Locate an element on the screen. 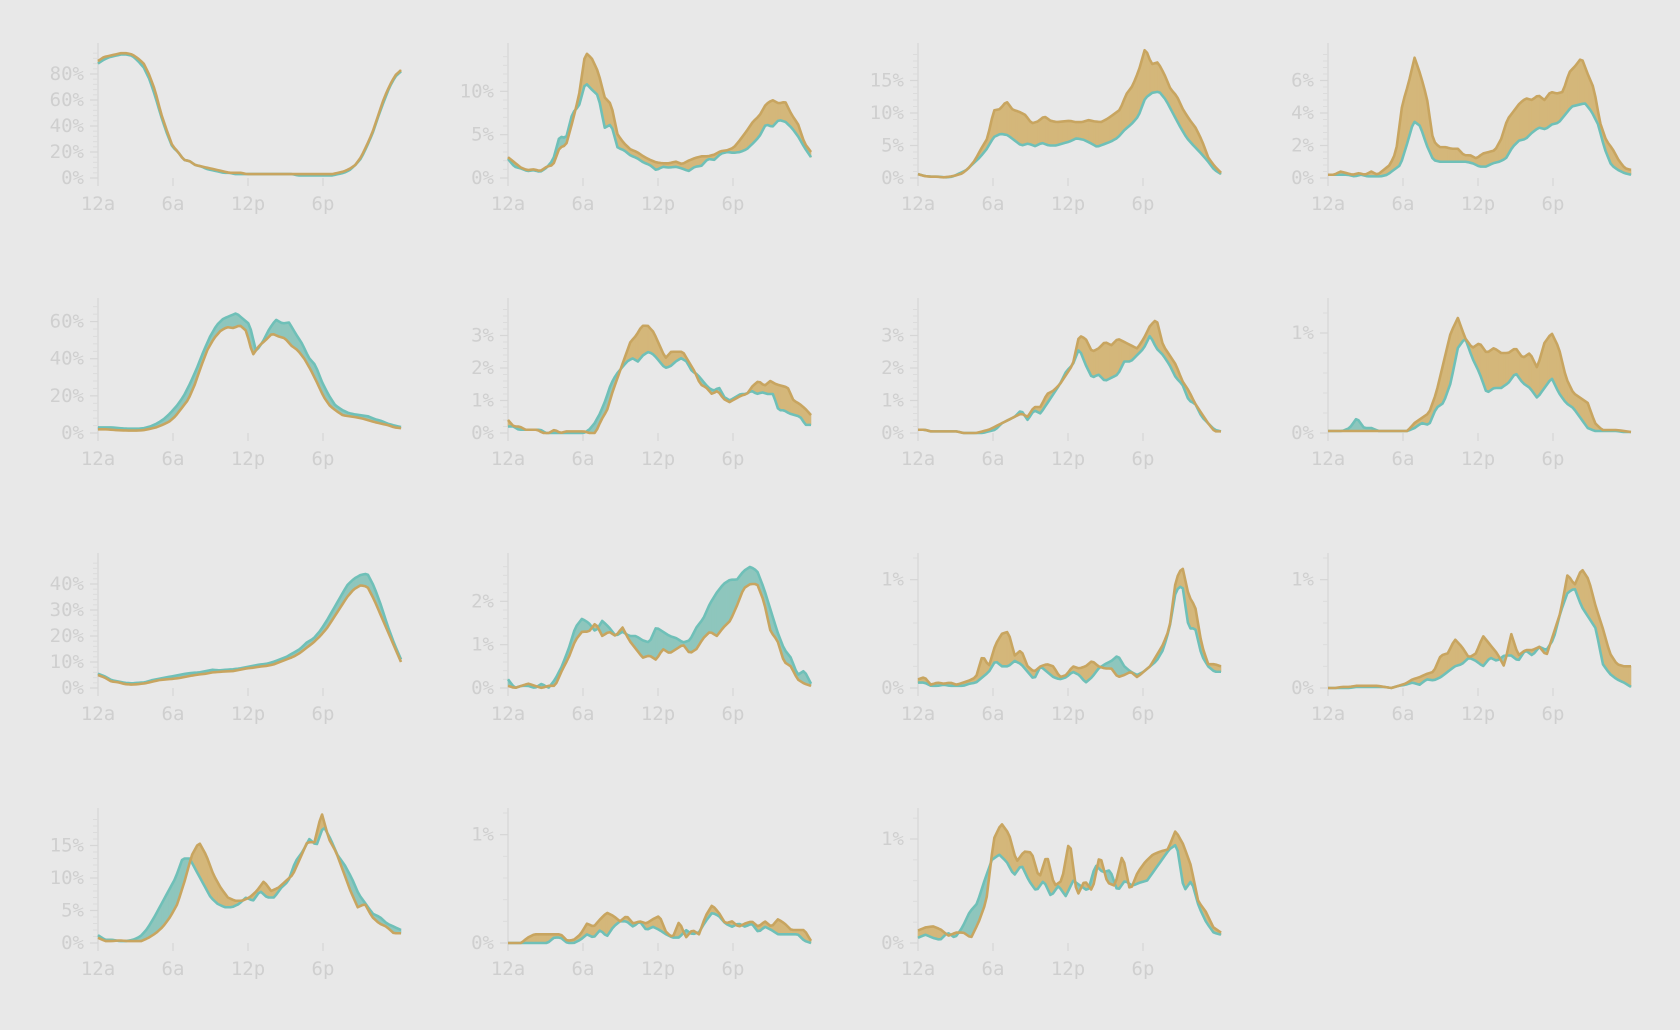 This screenshot has height=1030, width=1680. y-tick-label: 30% is located at coordinates (67, 610).